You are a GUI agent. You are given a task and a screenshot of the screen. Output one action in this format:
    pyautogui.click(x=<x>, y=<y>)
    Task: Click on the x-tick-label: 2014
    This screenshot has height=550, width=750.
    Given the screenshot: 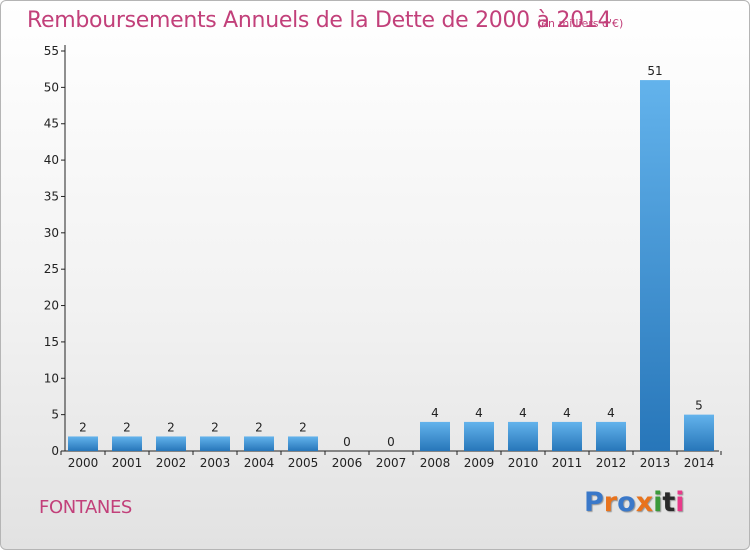 What is the action you would take?
    pyautogui.click(x=699, y=463)
    